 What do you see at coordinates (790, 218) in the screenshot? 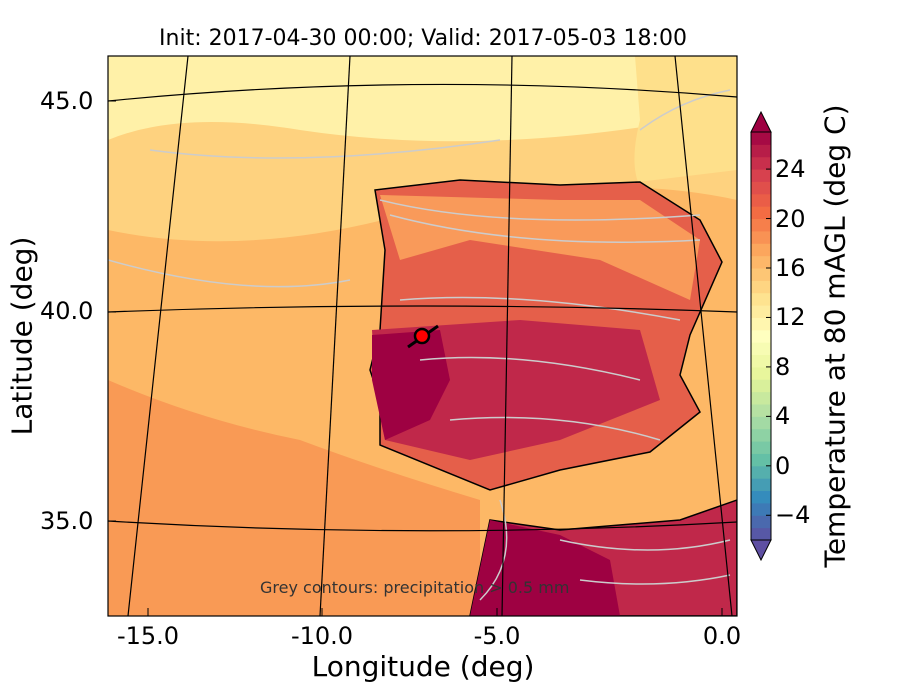
I see `colorbar-tick-label: 20` at bounding box center [790, 218].